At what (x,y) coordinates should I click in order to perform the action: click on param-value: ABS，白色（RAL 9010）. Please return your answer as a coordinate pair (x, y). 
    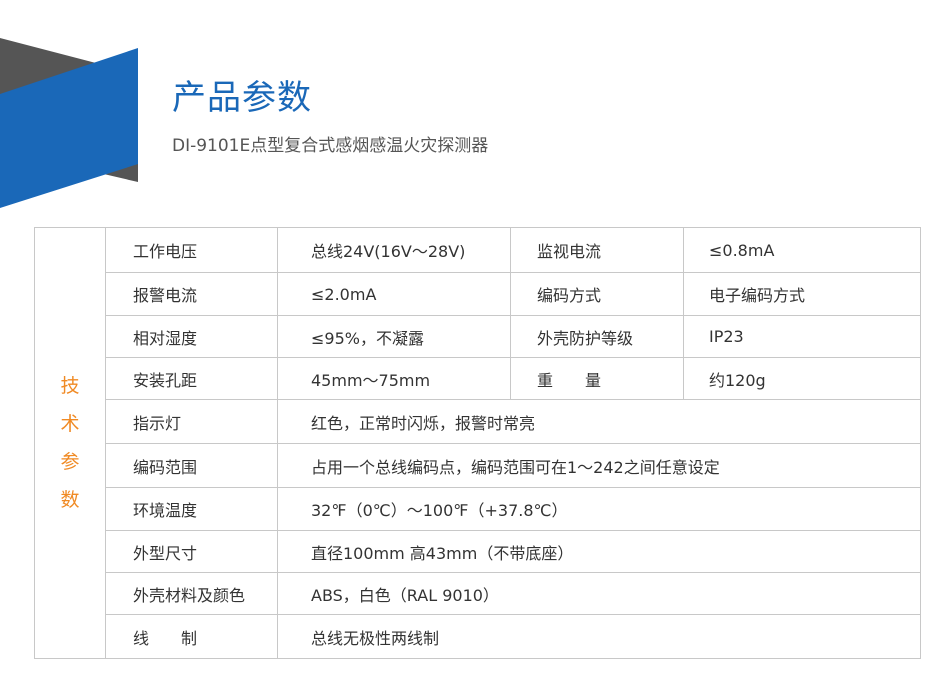
    Looking at the image, I should click on (599, 593).